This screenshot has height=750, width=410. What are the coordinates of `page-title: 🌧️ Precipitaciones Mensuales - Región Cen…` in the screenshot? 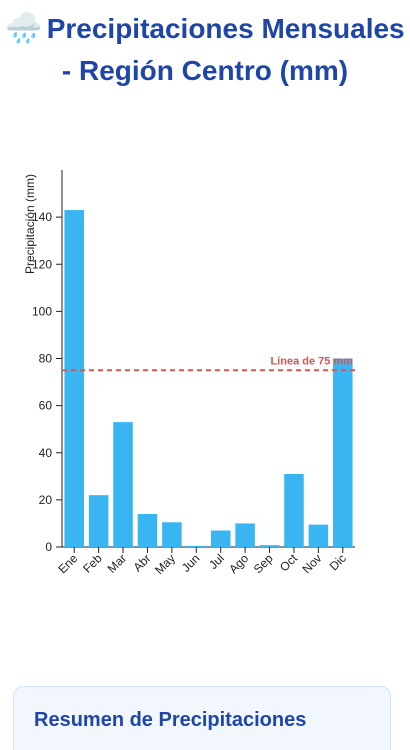 It's located at (205, 50).